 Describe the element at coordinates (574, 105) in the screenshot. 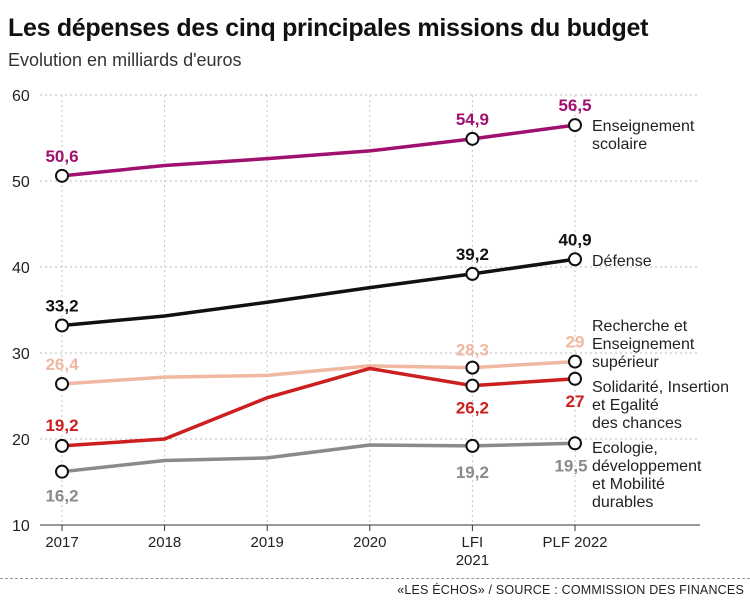

I see `data-label: 56,5` at that location.